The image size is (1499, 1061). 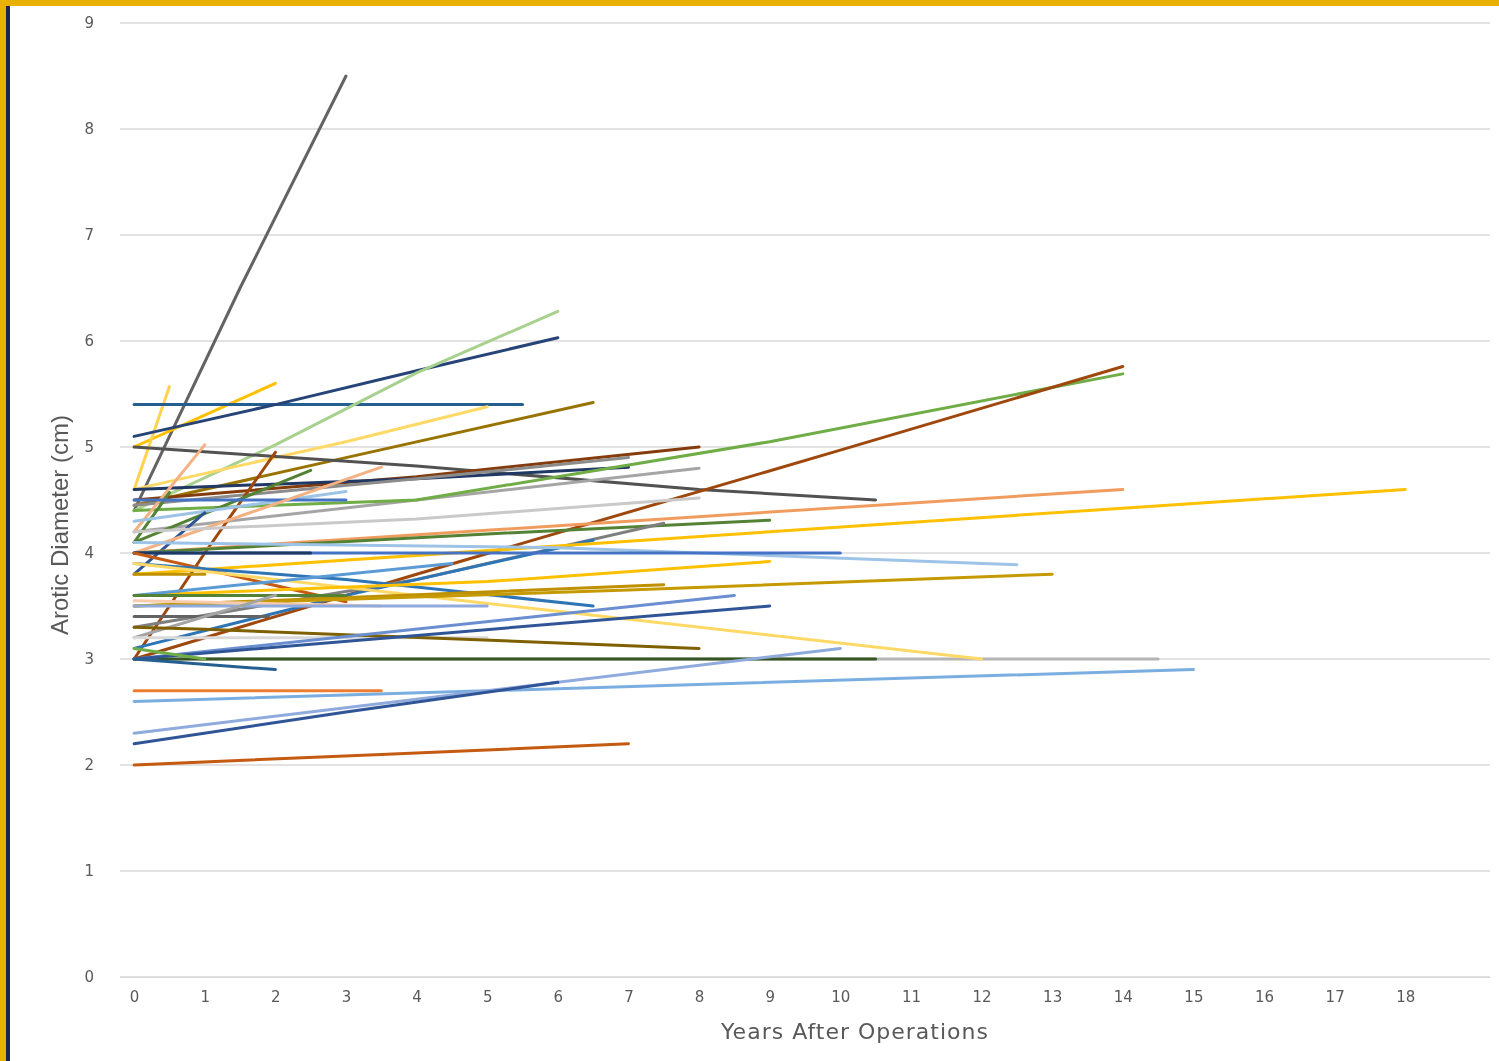 What do you see at coordinates (89, 235) in the screenshot?
I see `y-tick-label: 7` at bounding box center [89, 235].